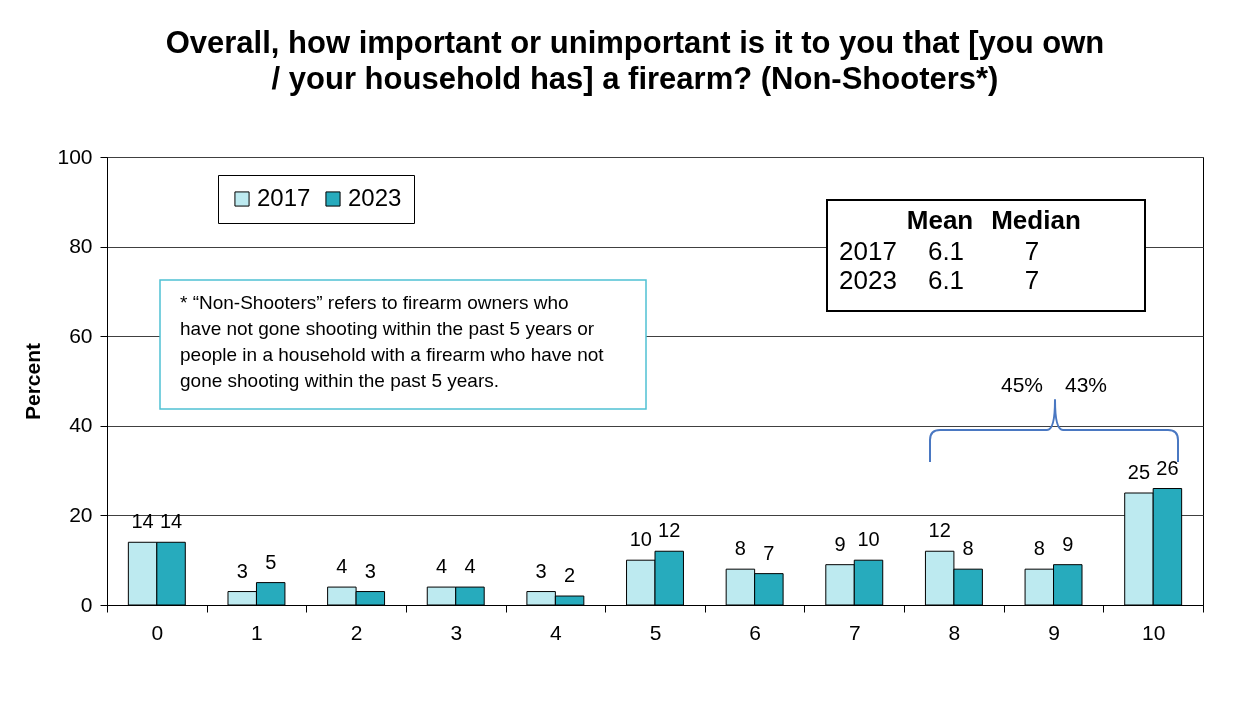 Image resolution: width=1250 pixels, height=707 pixels. I want to click on x-tick-label: 3, so click(456, 632).